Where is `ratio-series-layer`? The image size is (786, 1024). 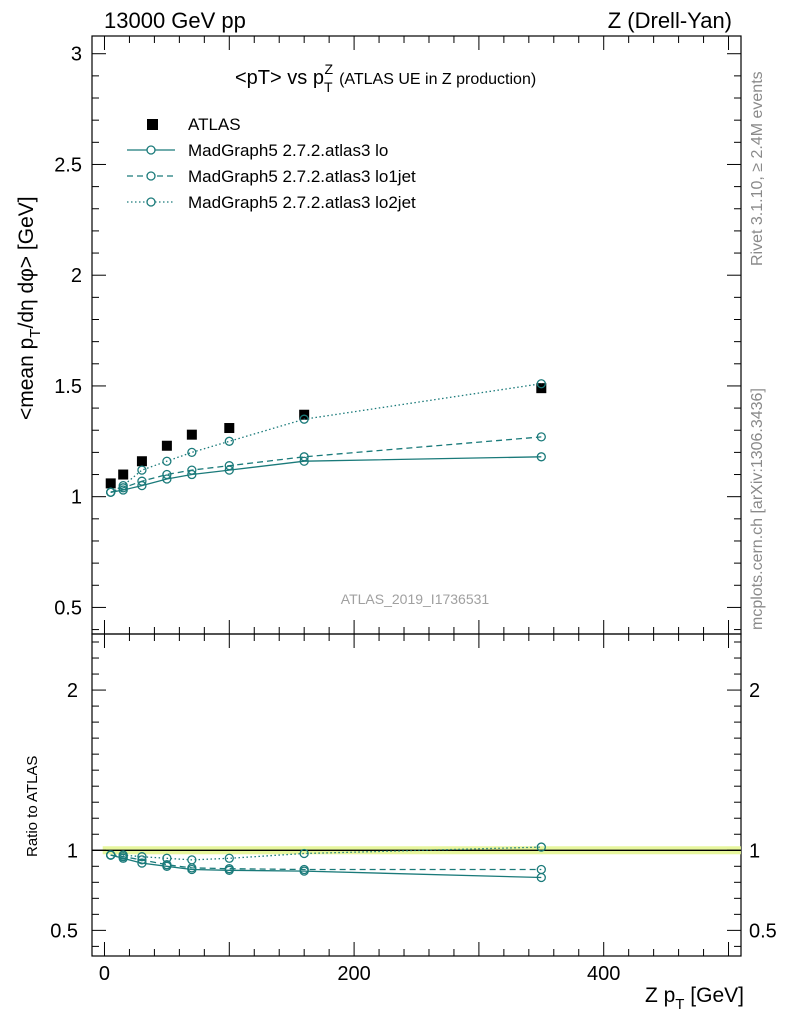
ratio-series-layer is located at coordinates (326, 862).